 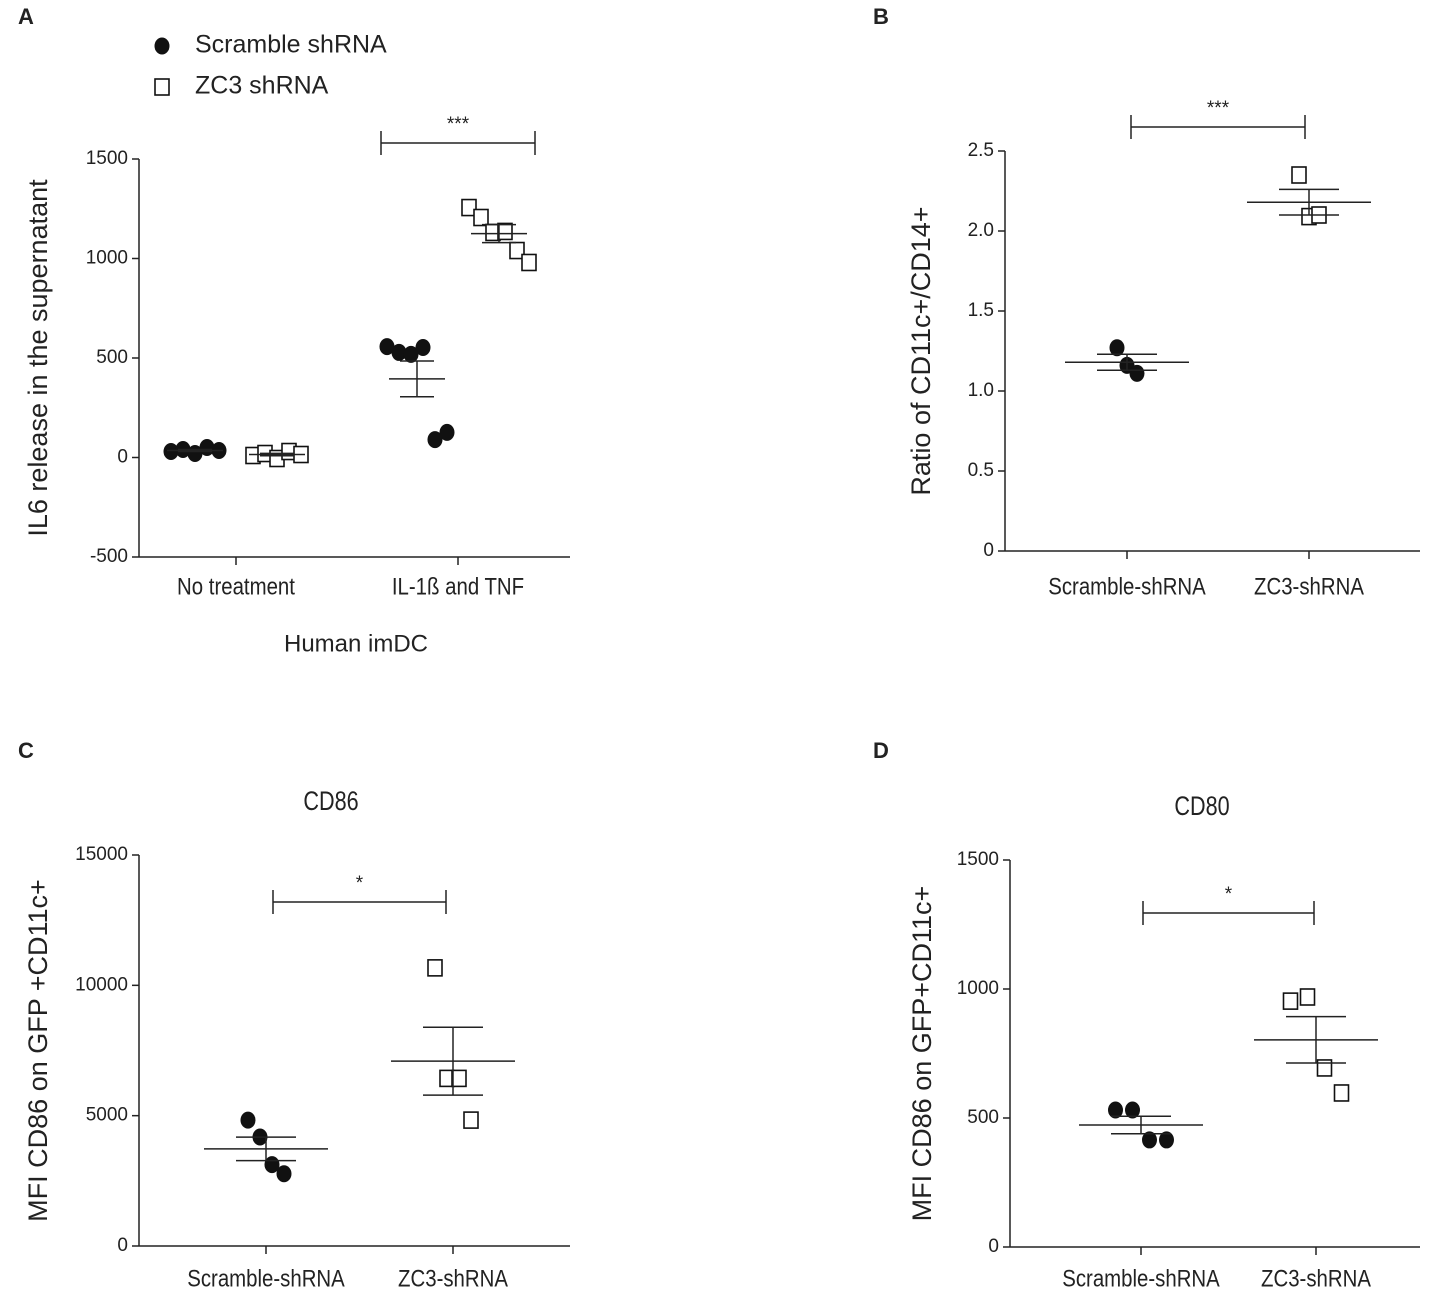 What do you see at coordinates (921, 350) in the screenshot?
I see `y-axis-label: Ratio of CD11c+/CD14+` at bounding box center [921, 350].